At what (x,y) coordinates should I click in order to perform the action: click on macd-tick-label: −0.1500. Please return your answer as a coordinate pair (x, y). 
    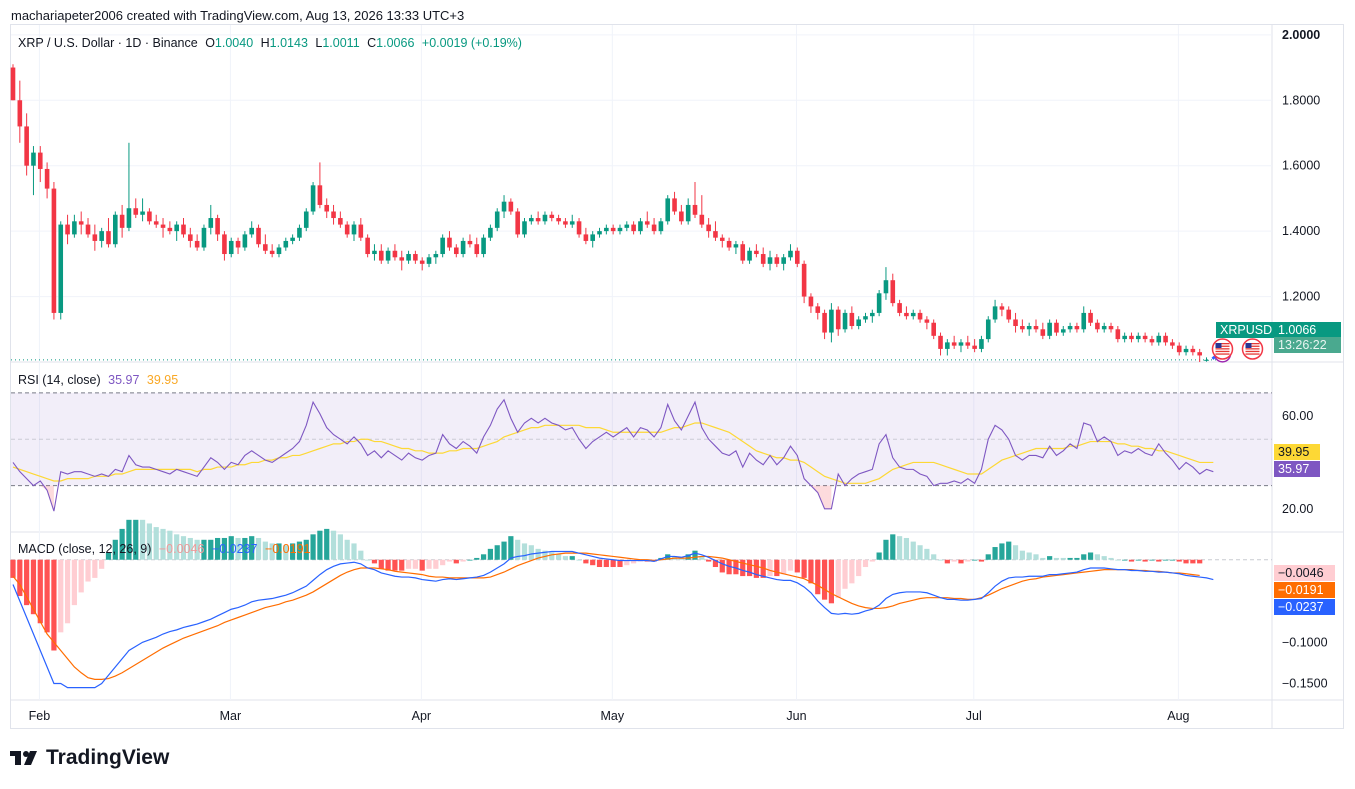
    Looking at the image, I should click on (1305, 684).